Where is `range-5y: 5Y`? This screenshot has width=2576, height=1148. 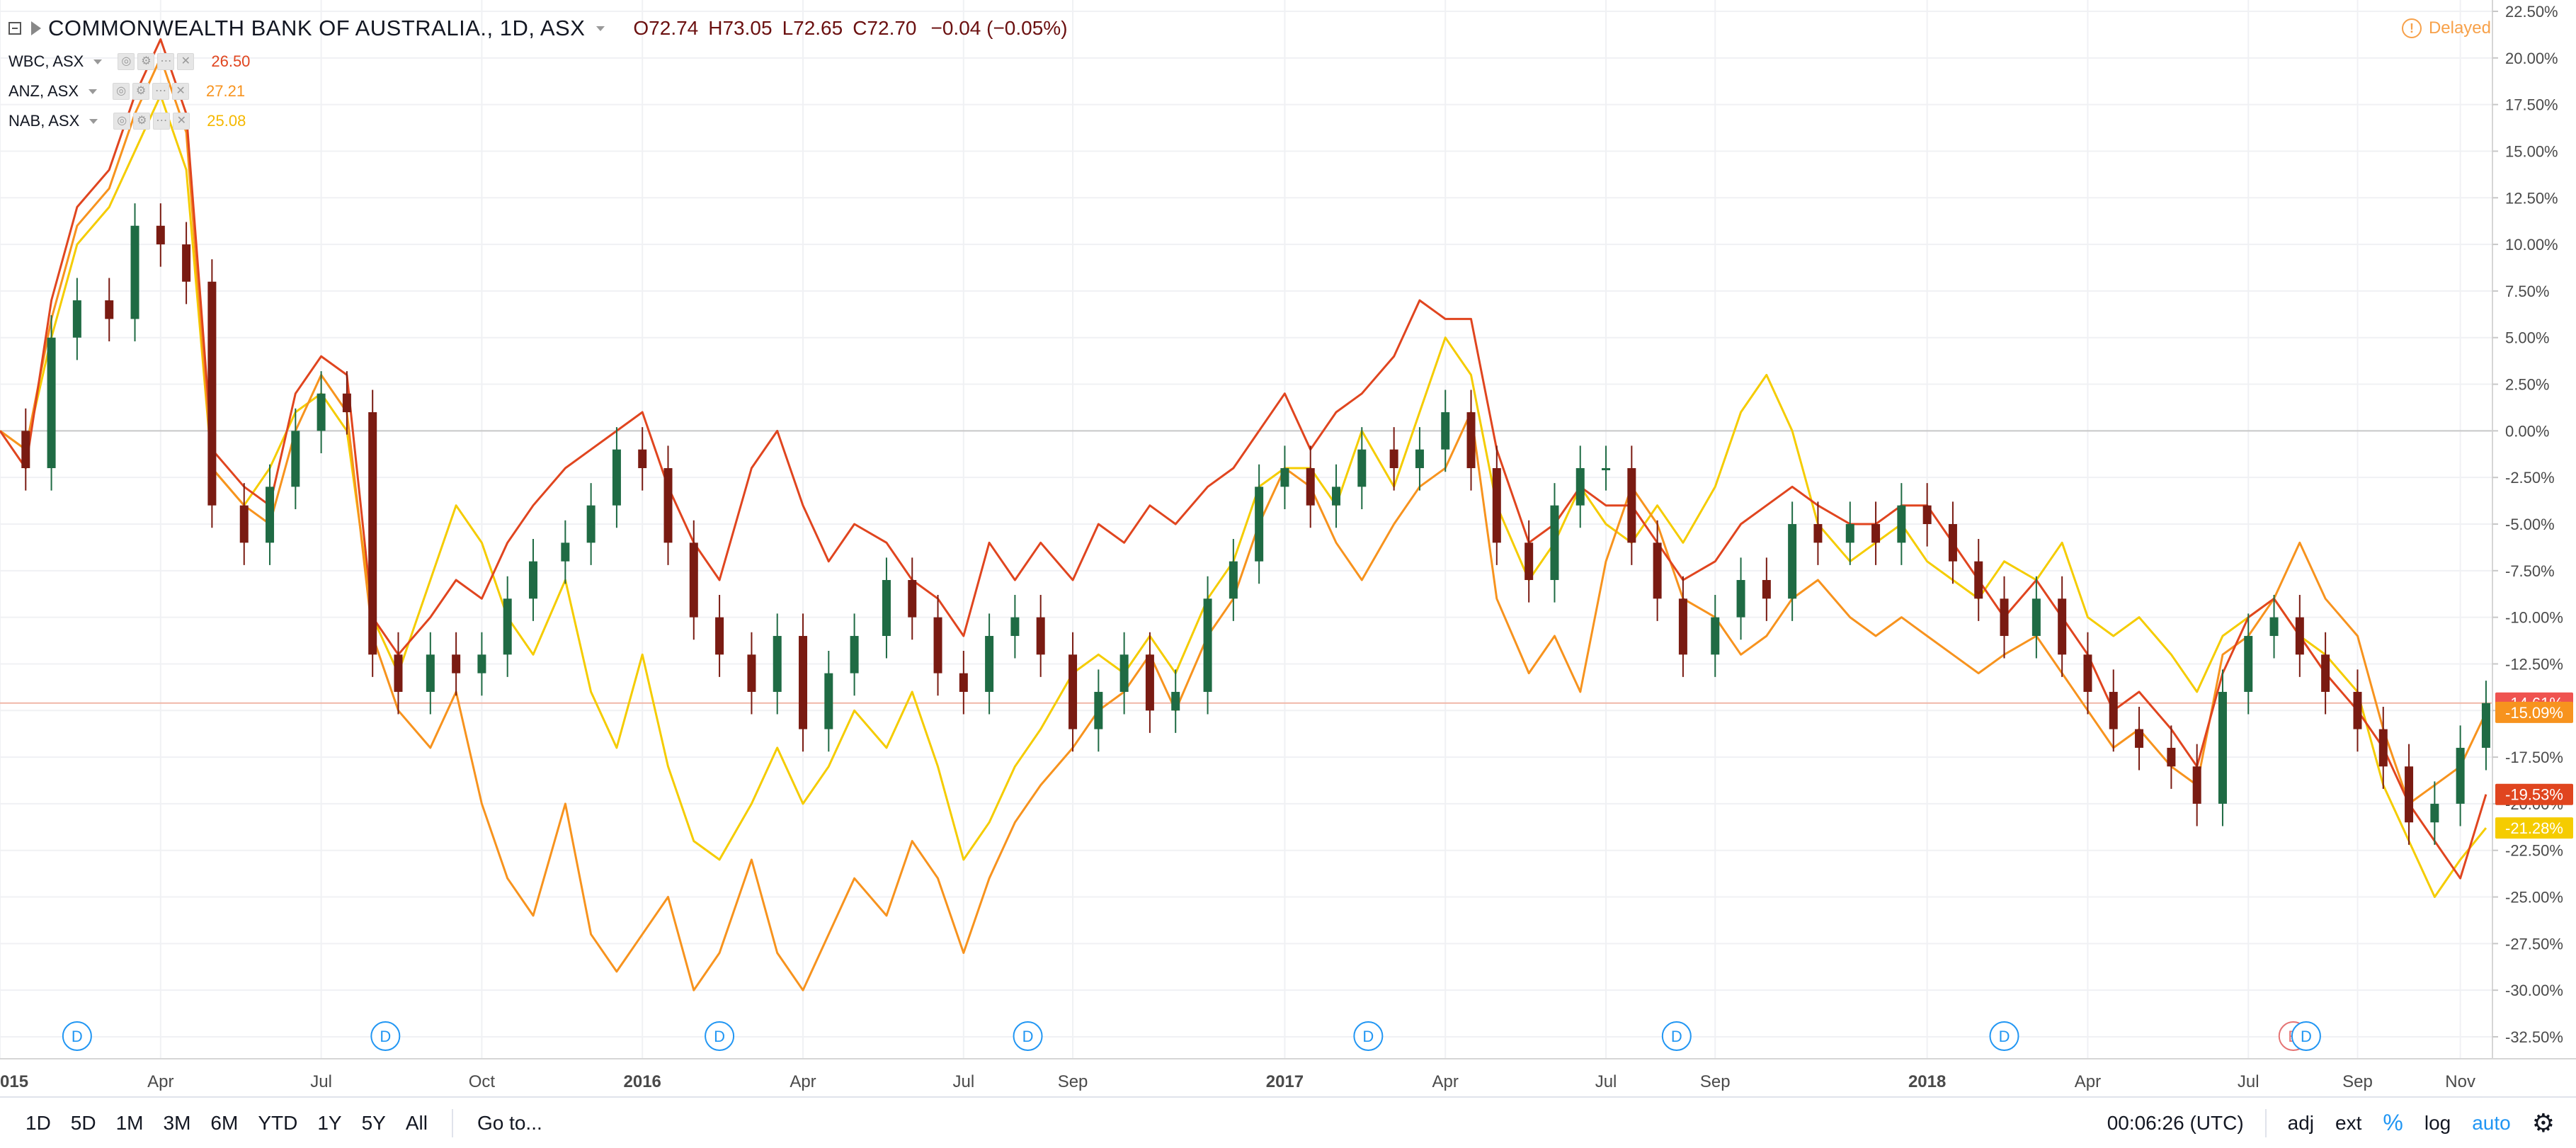
range-5y: 5Y is located at coordinates (374, 1122).